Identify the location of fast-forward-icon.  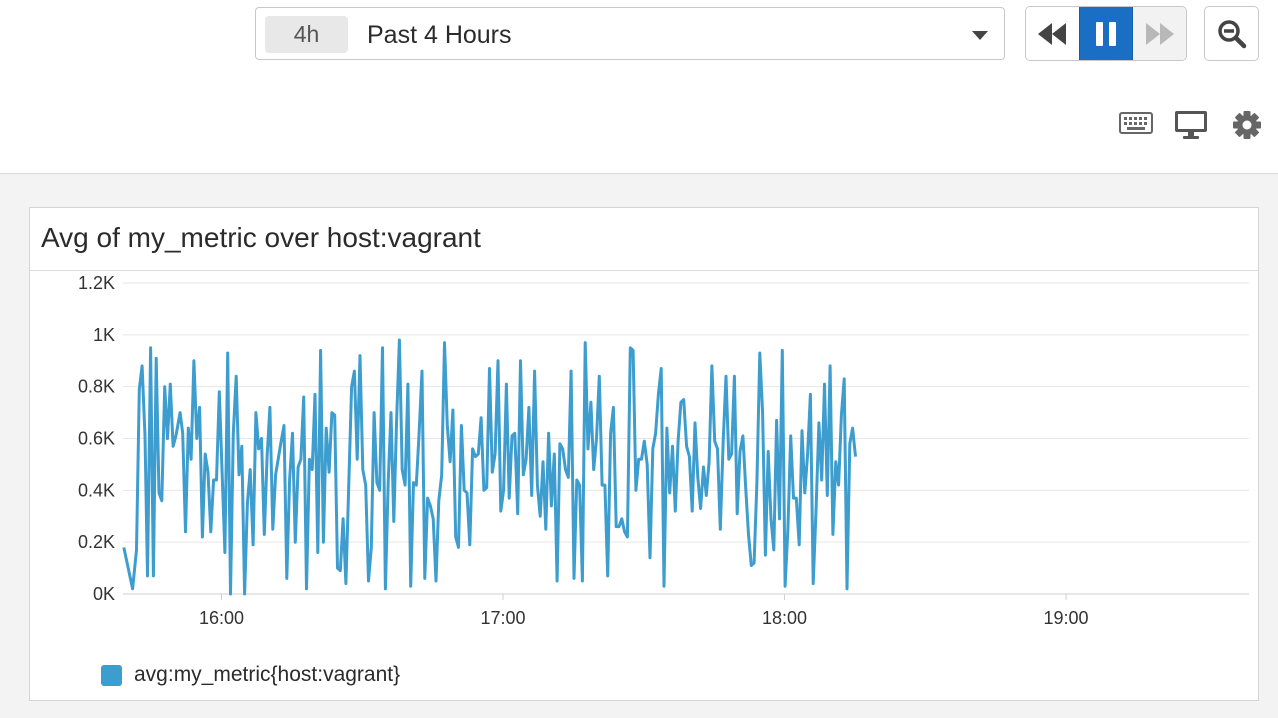
(1159, 33).